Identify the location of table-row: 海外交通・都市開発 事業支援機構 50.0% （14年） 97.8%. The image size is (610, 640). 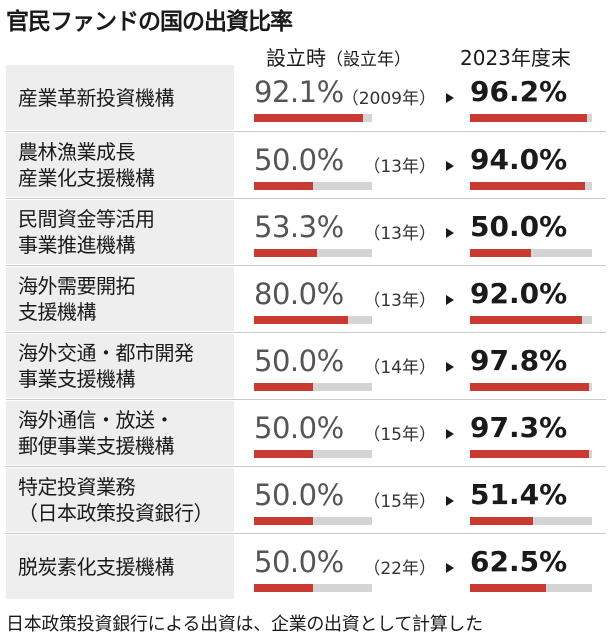
(306, 365).